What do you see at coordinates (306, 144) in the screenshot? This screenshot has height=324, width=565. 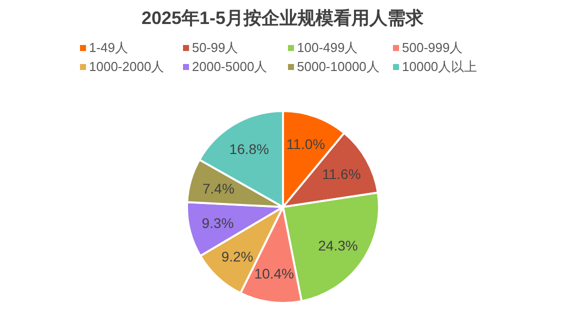 I see `data-label: 11.0%` at bounding box center [306, 144].